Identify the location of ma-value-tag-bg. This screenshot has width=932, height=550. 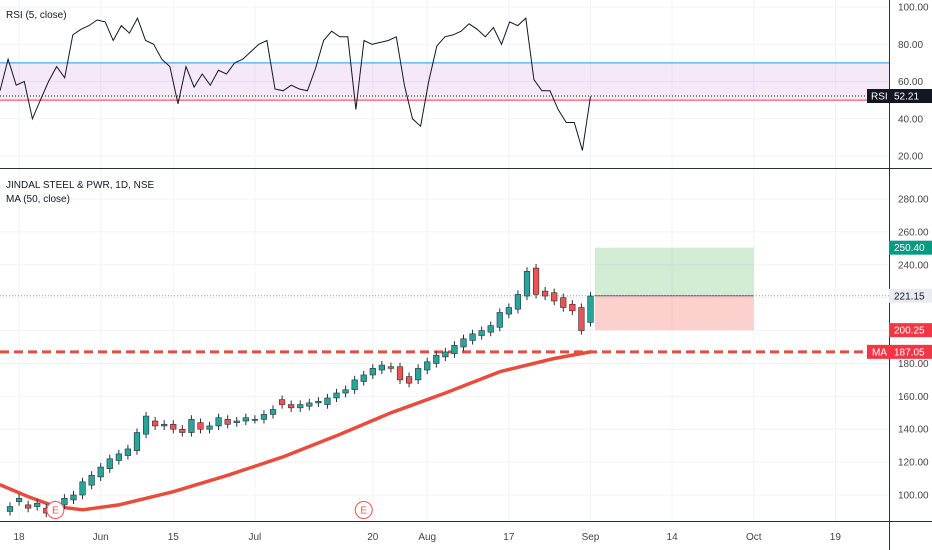
(910, 351).